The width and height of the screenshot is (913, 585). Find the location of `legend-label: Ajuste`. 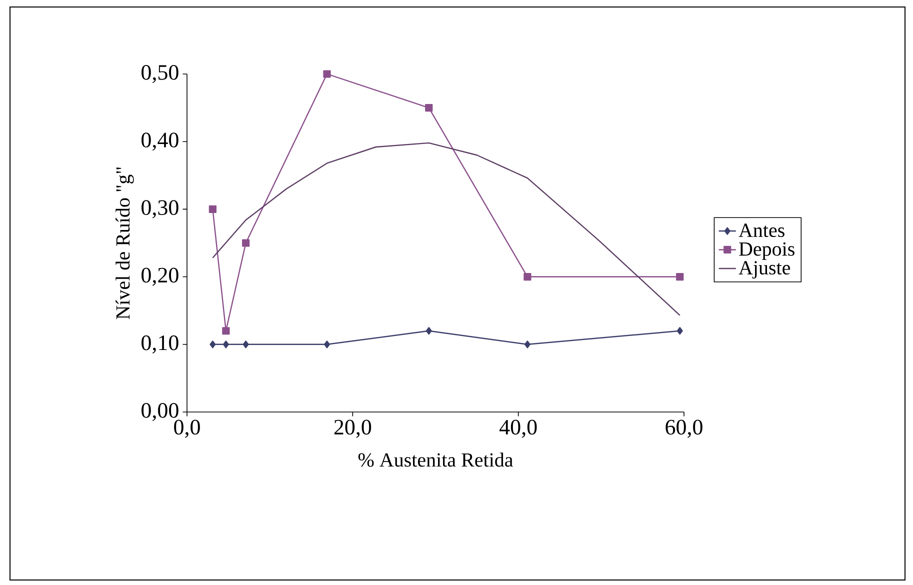

legend-label: Ajuste is located at coordinates (764, 270).